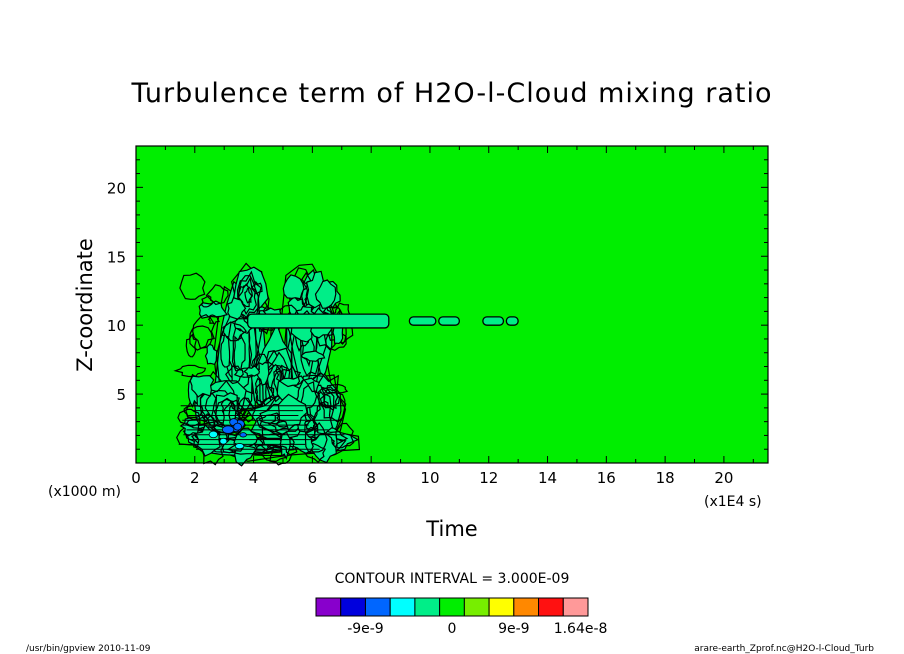  I want to click on x-axis-unit: (x1E4 s), so click(733, 502).